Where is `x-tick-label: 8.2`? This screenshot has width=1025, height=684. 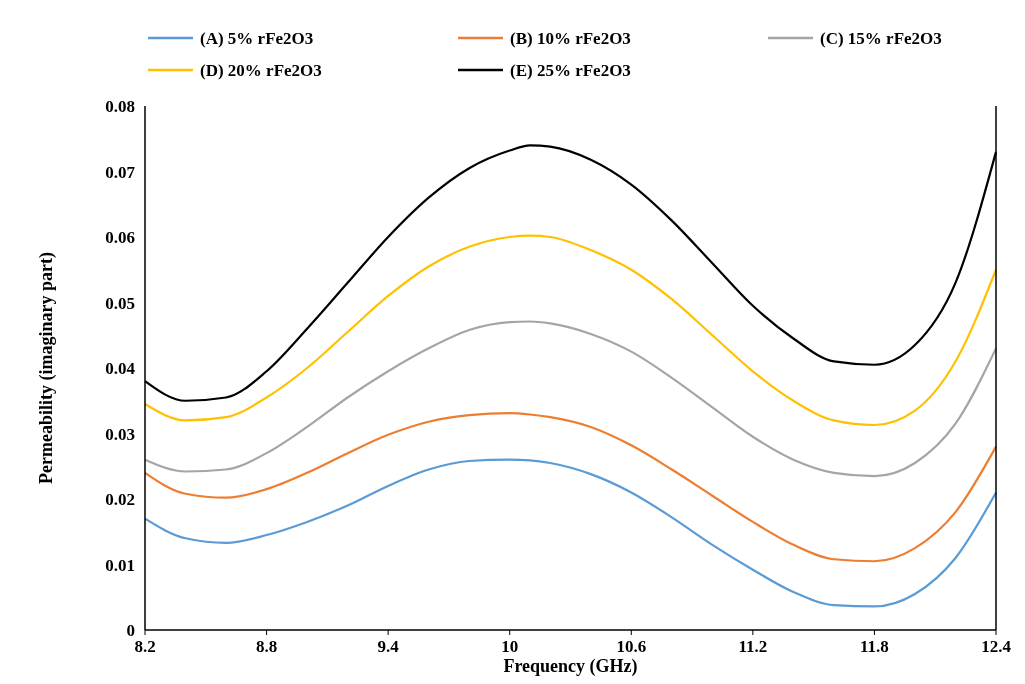 x-tick-label: 8.2 is located at coordinates (145, 646).